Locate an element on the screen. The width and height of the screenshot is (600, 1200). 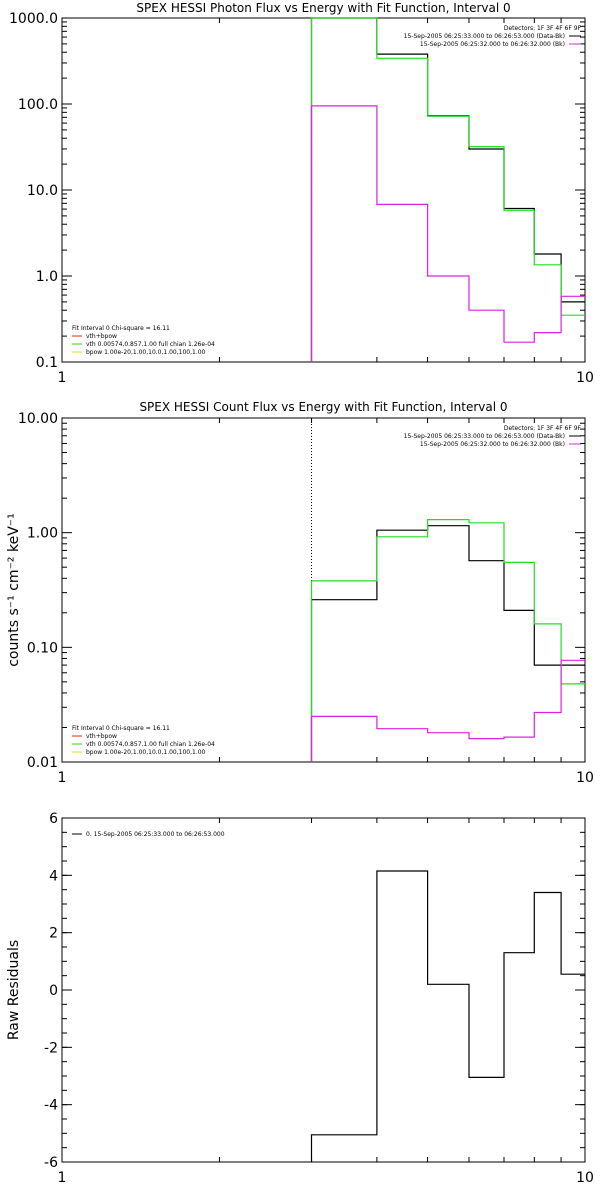
count-series-data is located at coordinates (447, 643).